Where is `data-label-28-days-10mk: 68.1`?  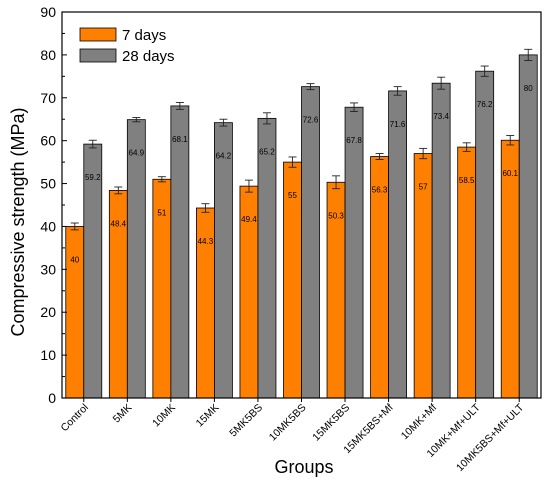 data-label-28-days-10mk: 68.1 is located at coordinates (180, 139).